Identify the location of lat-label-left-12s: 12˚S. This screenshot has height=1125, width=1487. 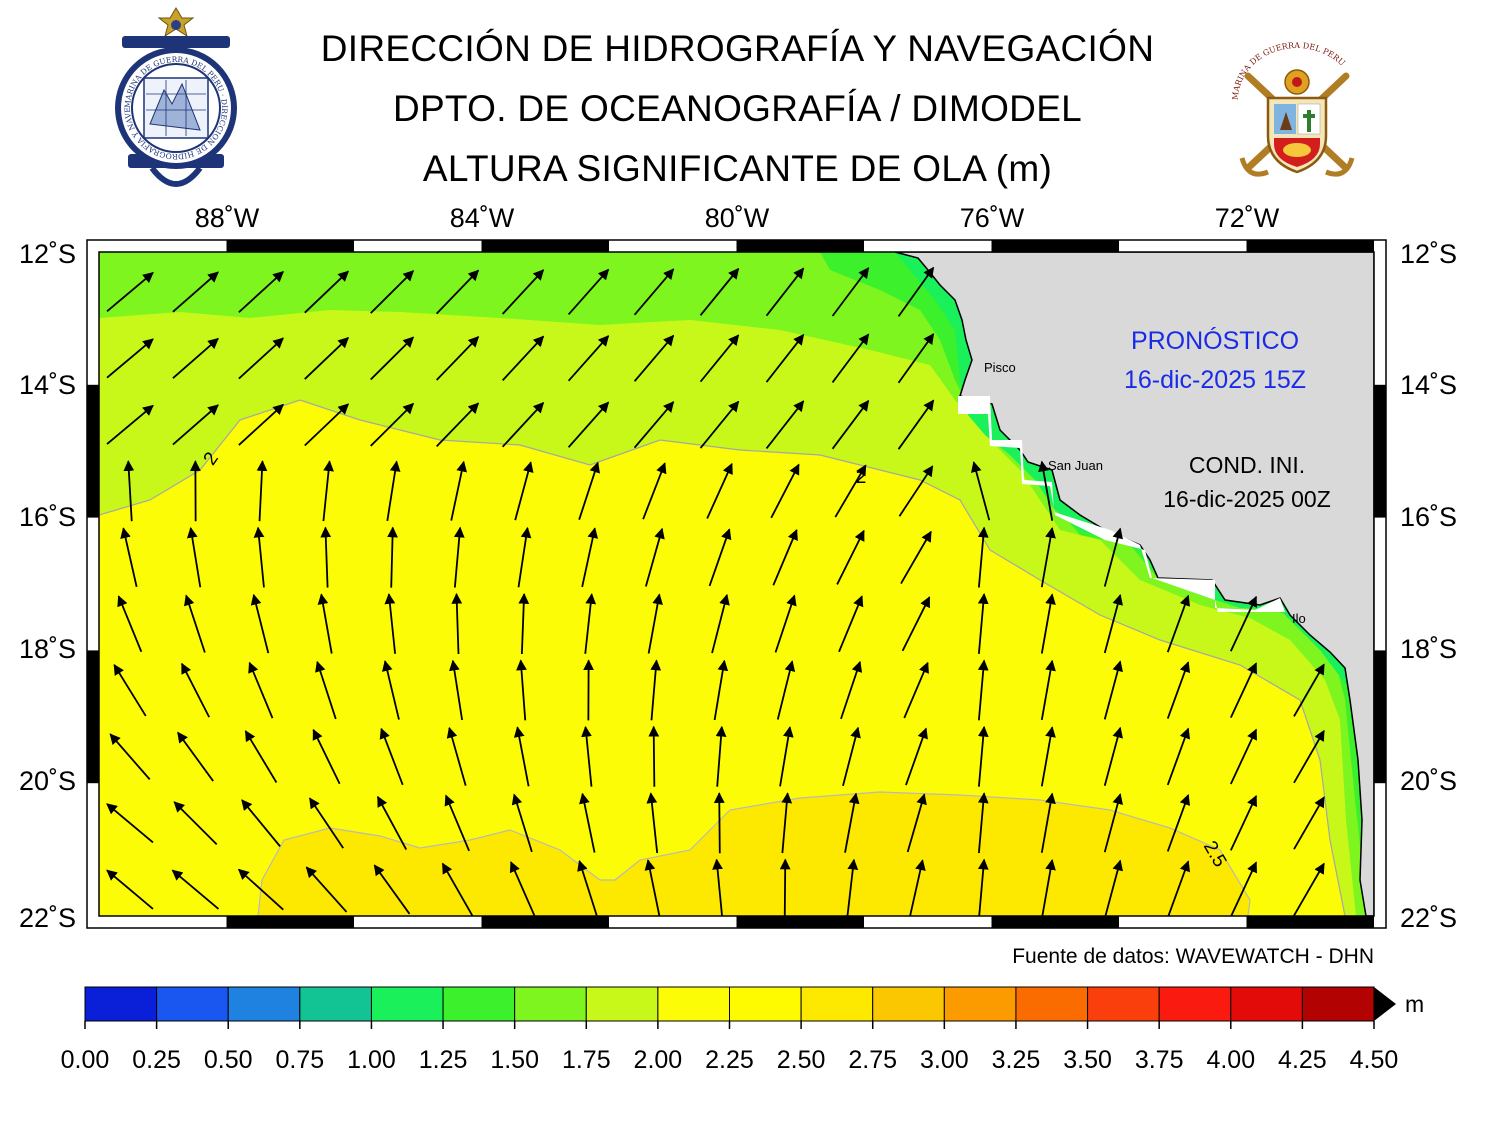
(47, 254).